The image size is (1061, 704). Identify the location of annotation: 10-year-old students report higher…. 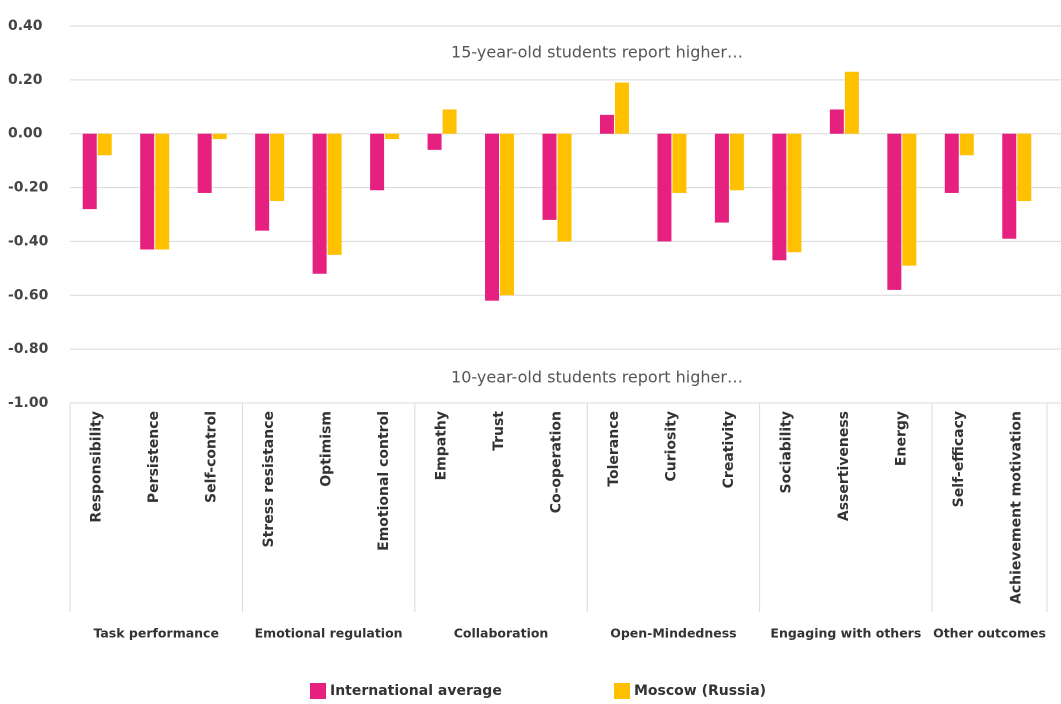
(597, 377).